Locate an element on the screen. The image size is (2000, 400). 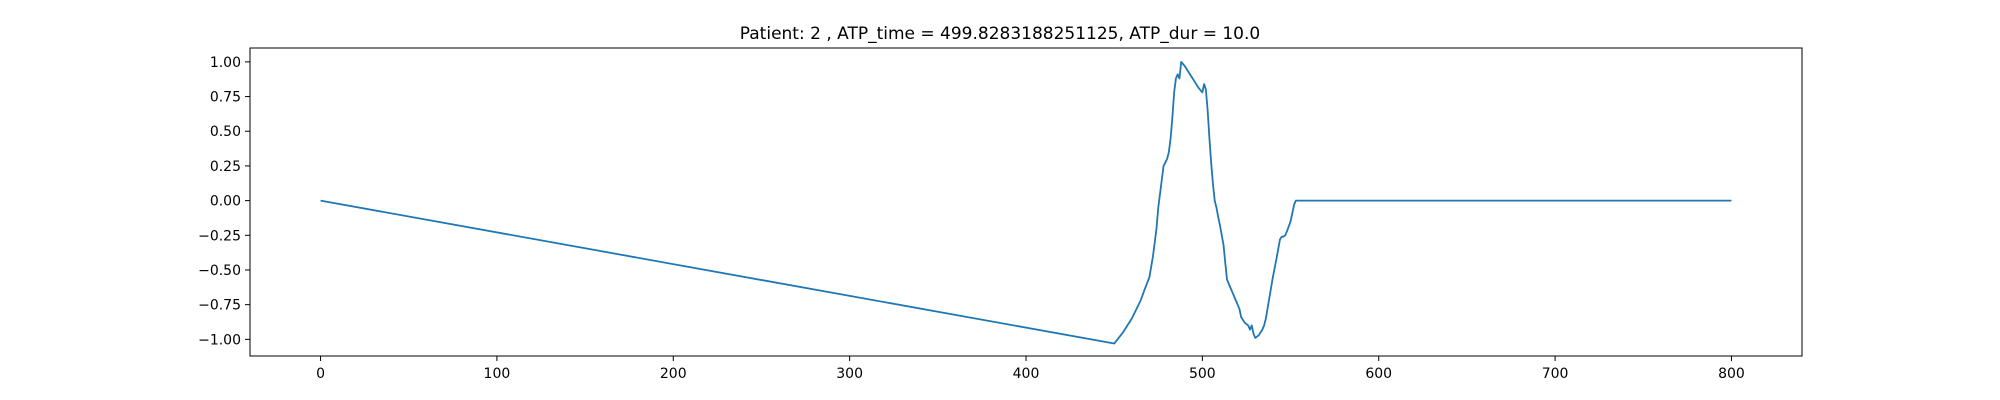
y-tick-label: −0.75 is located at coordinates (219, 306).